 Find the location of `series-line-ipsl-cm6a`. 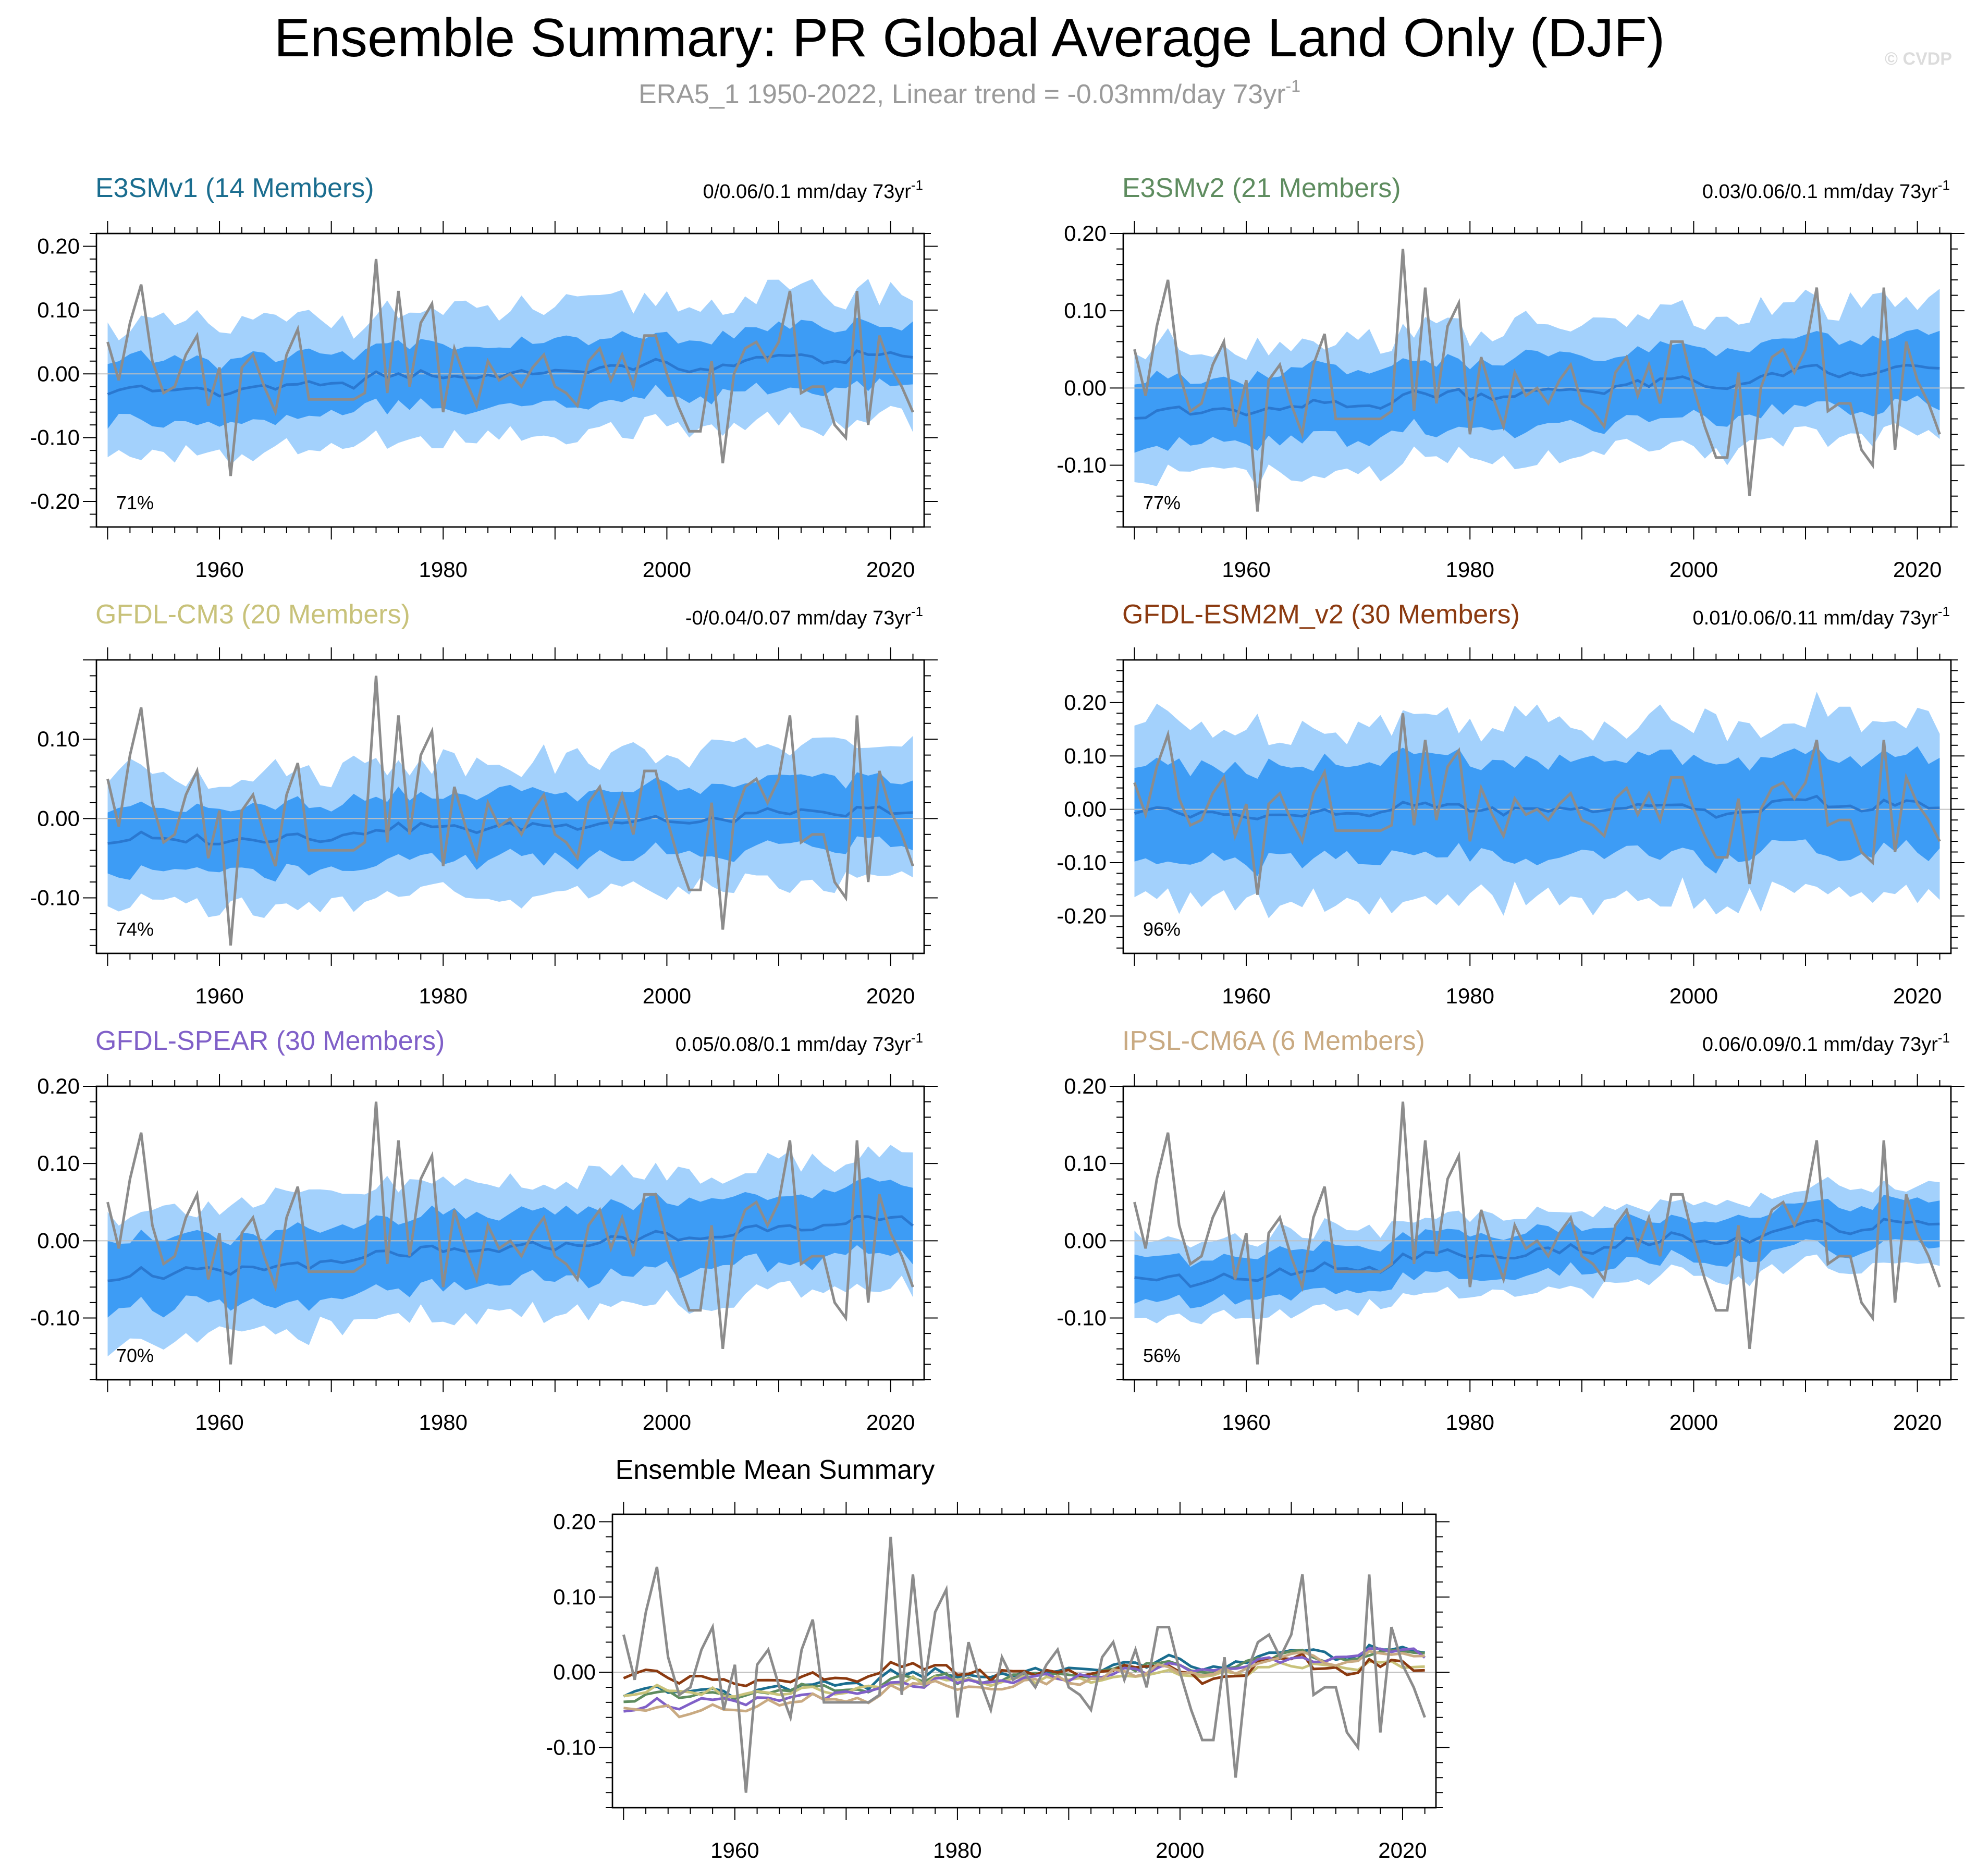

series-line-ipsl-cm6a is located at coordinates (1024, 1684).